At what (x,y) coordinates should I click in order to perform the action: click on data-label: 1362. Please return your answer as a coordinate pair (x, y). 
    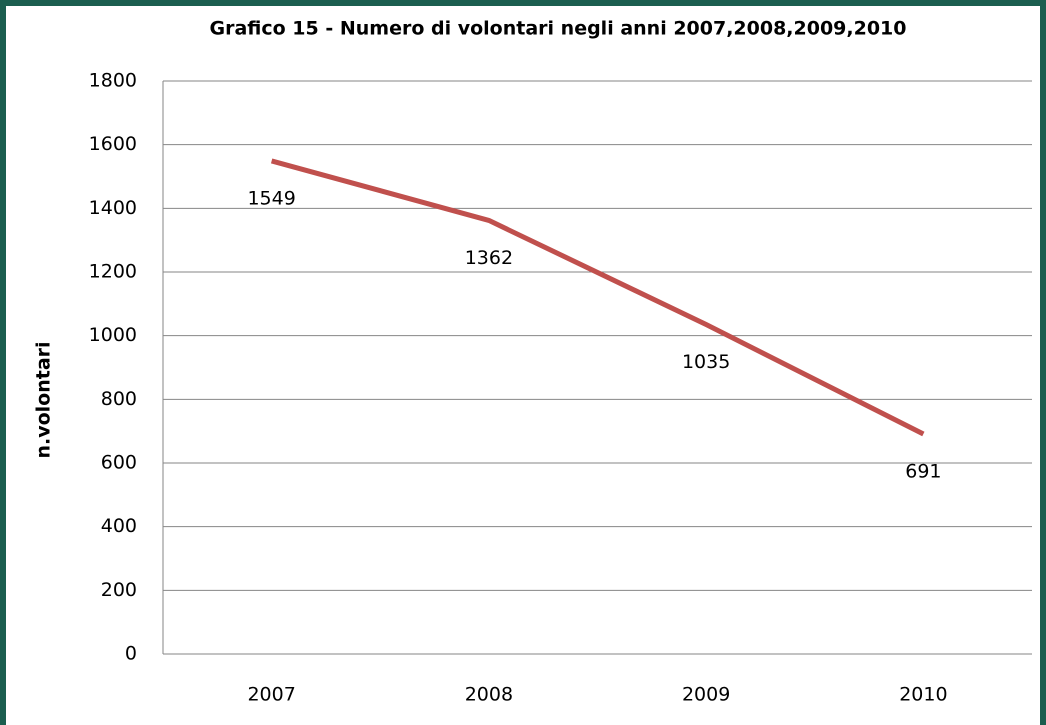
    Looking at the image, I should click on (489, 258).